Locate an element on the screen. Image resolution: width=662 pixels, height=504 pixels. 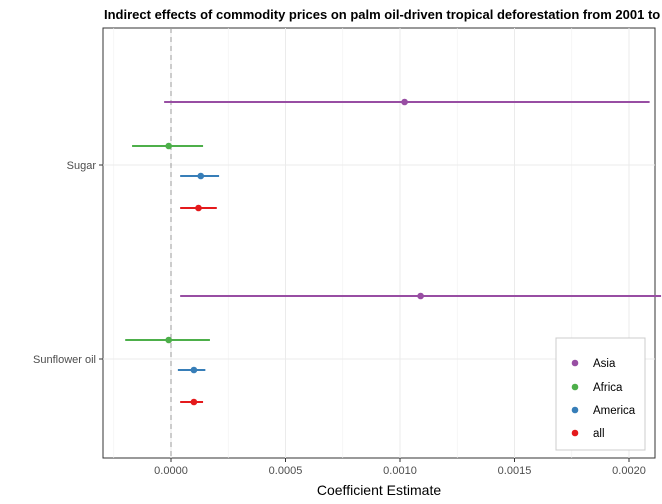
x-axis-title: Coefficient Estimate is located at coordinates (379, 490).